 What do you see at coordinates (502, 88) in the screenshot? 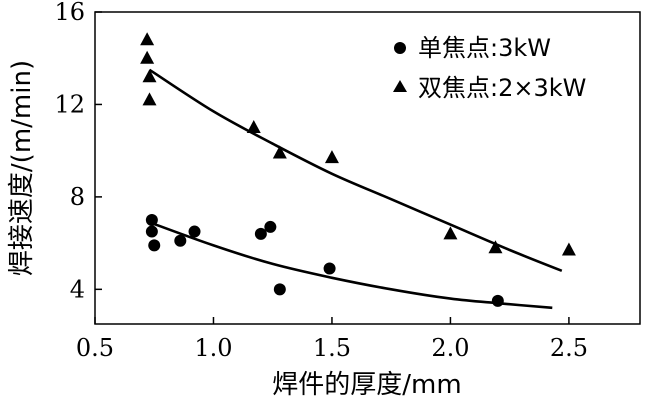
I see `legend-label-dual: 双焦点:2×3kW` at bounding box center [502, 88].